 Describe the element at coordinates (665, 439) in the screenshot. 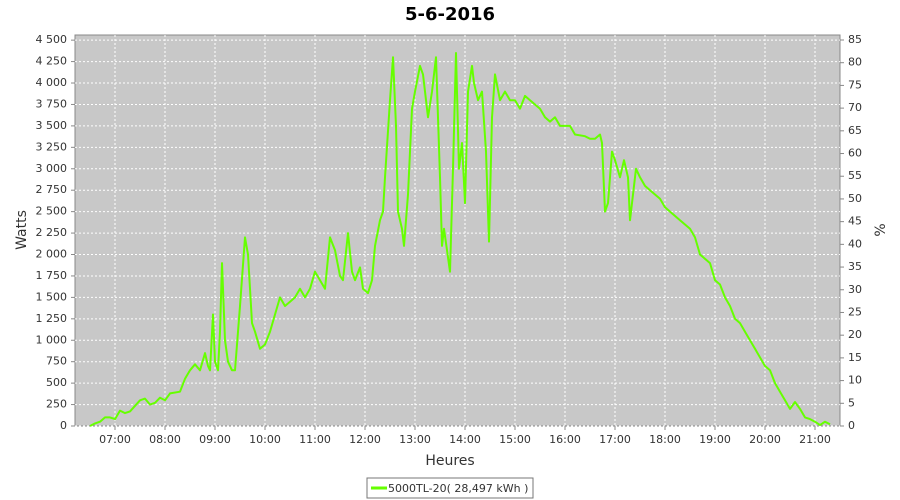

I see `x-tick-label: 18:00` at that location.